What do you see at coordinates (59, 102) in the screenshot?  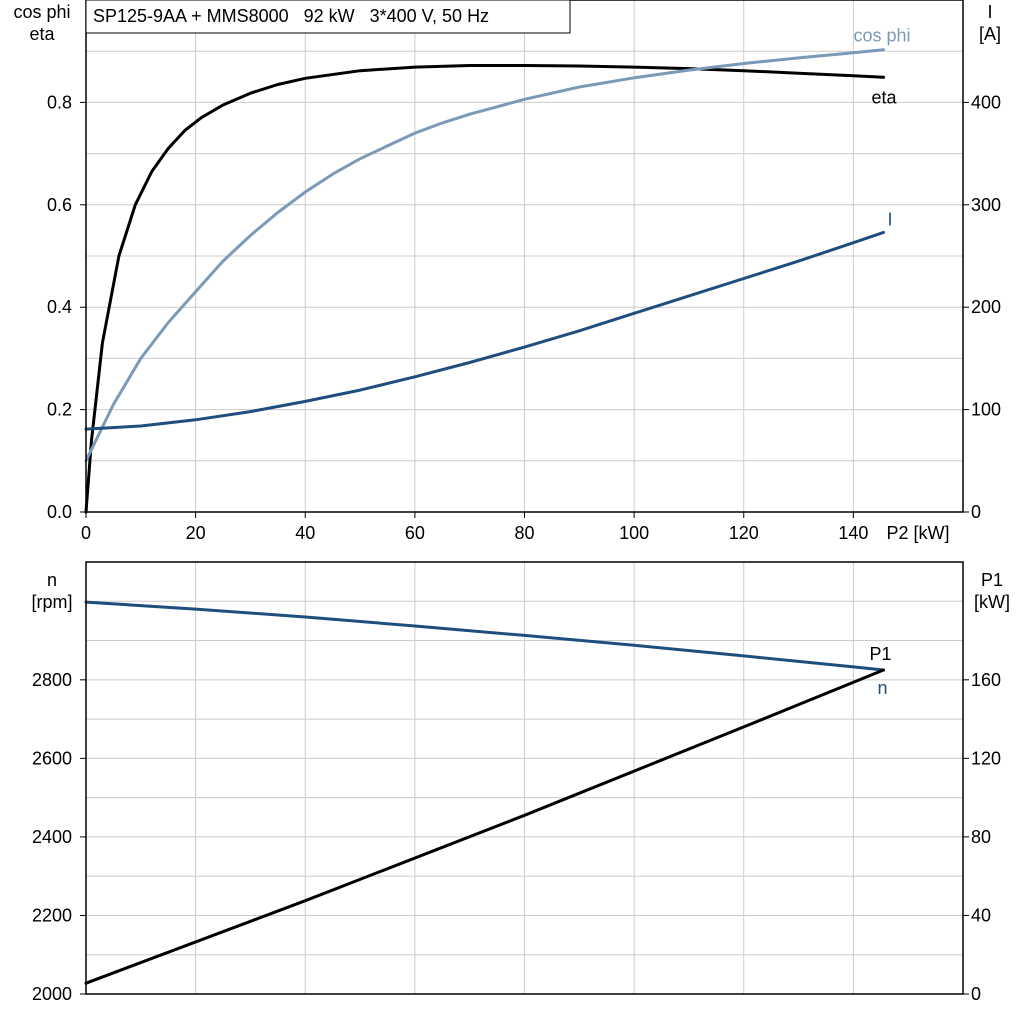 I see `y-left-tick-label: 0.8` at bounding box center [59, 102].